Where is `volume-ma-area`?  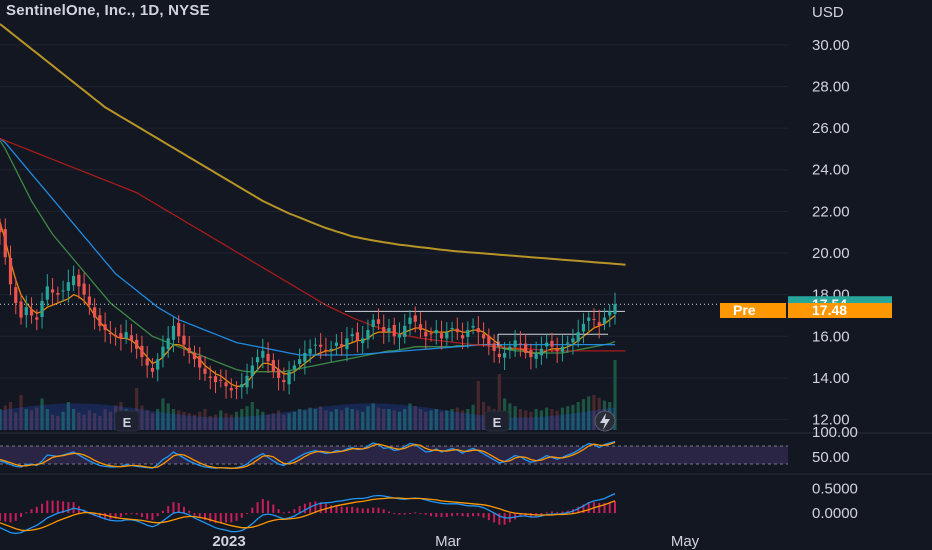 volume-ma-area is located at coordinates (307, 416).